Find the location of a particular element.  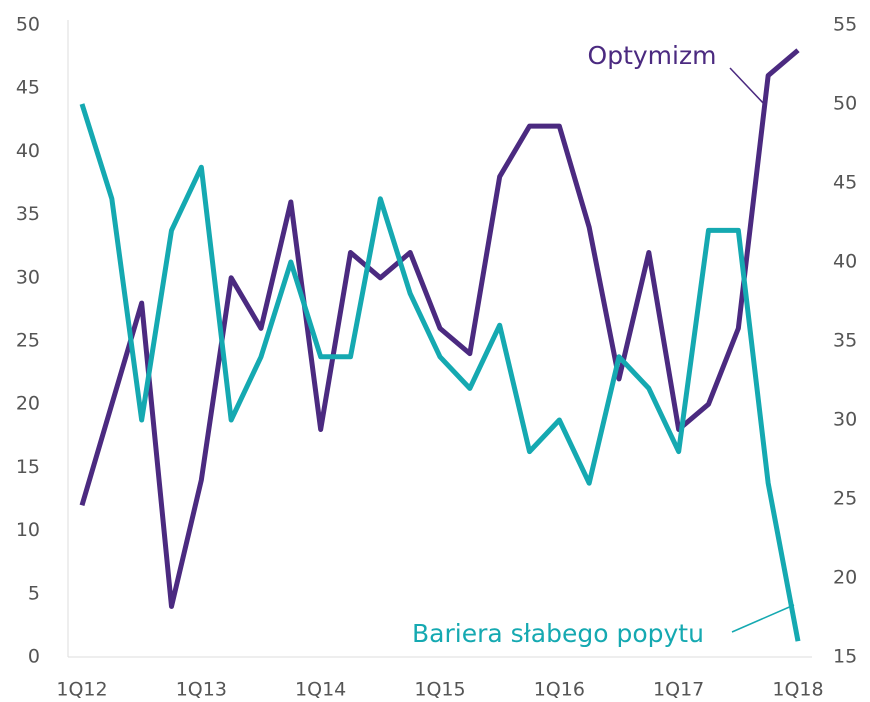

x-tick-label: 1Q14 is located at coordinates (320, 690).